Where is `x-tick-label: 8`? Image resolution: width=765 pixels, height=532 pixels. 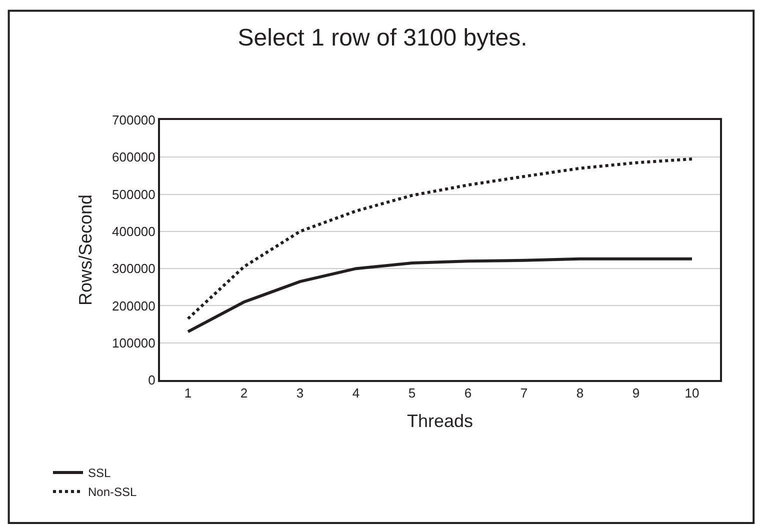
x-tick-label: 8 is located at coordinates (580, 393).